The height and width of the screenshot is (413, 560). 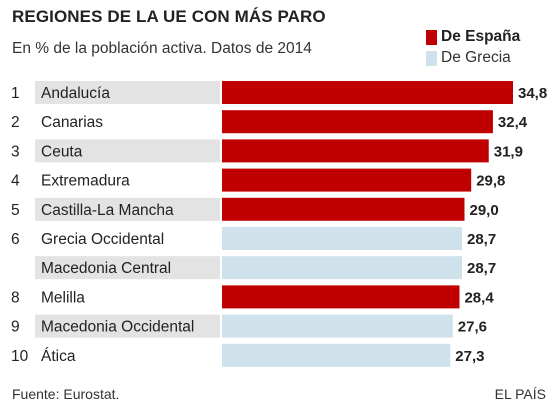 What do you see at coordinates (513, 122) in the screenshot?
I see `value-label: 32,4` at bounding box center [513, 122].